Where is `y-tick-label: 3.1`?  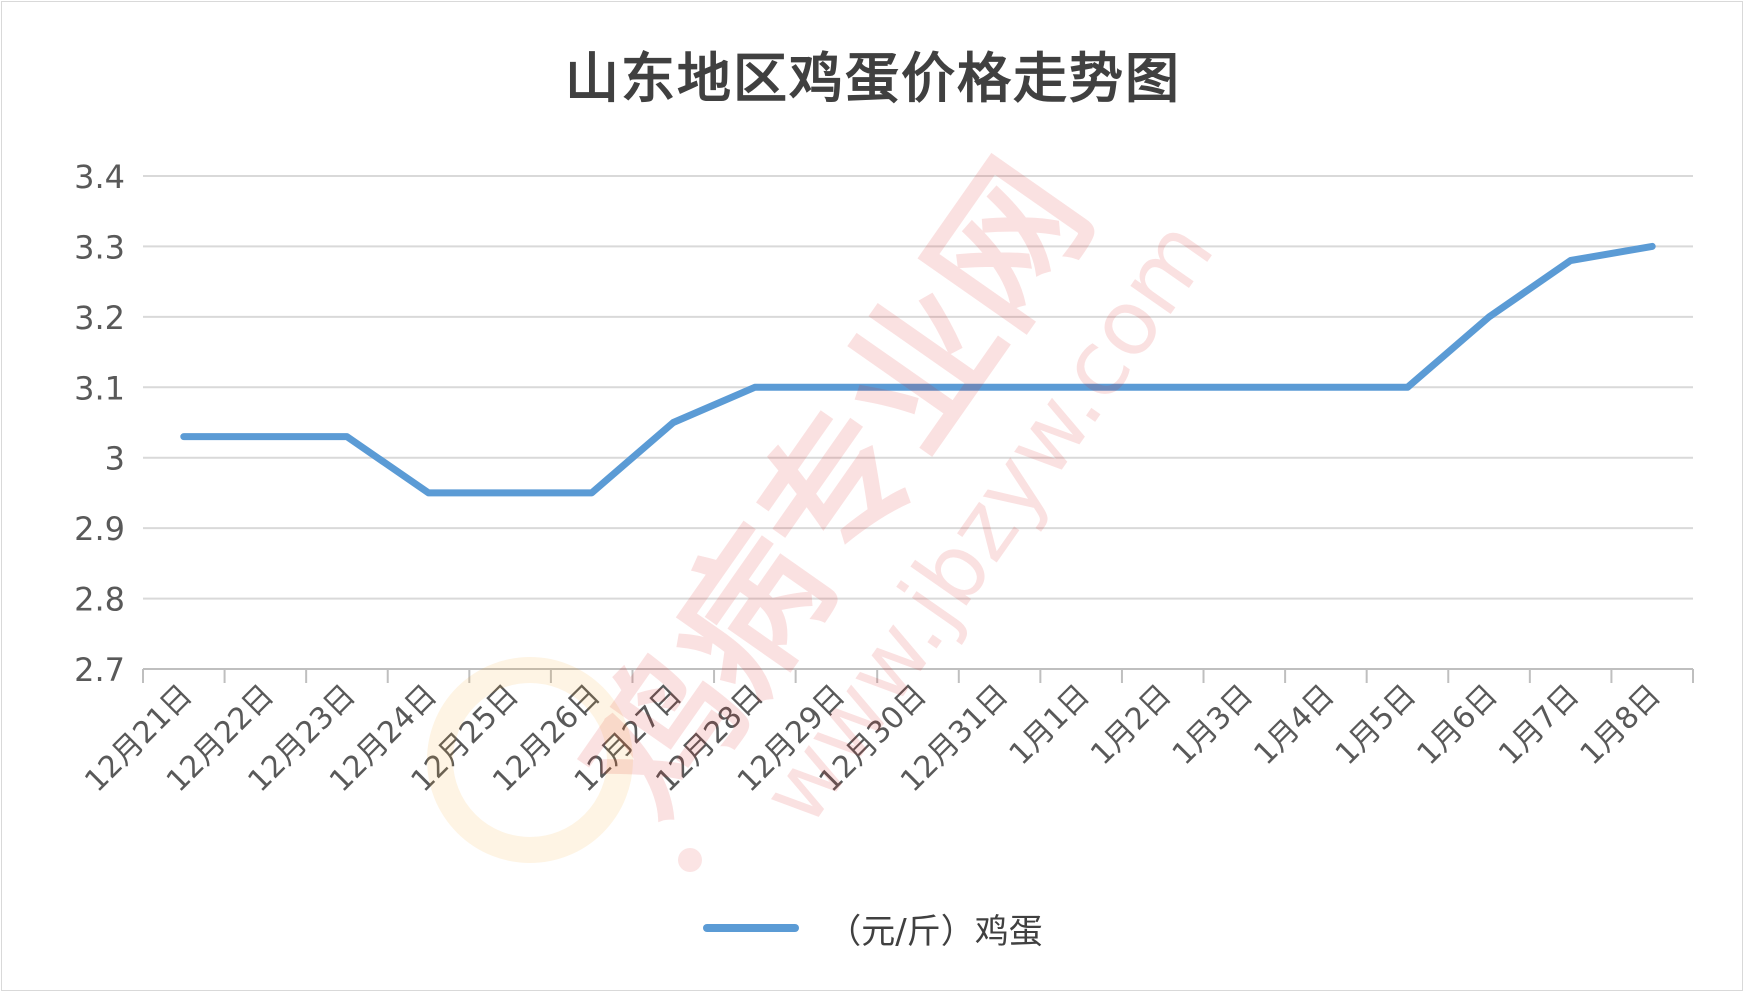 y-tick-label: 3.1 is located at coordinates (99, 388).